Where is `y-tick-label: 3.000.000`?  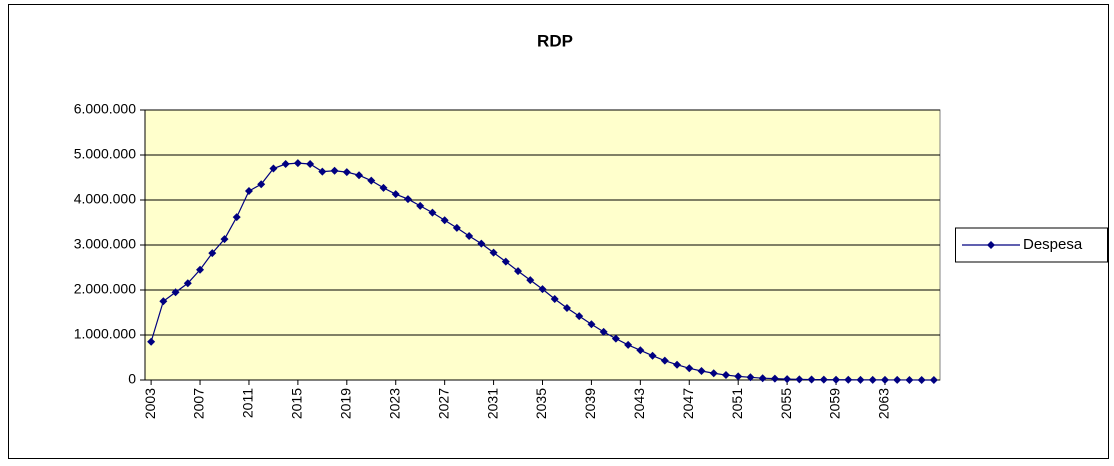 y-tick-label: 3.000.000 is located at coordinates (105, 244).